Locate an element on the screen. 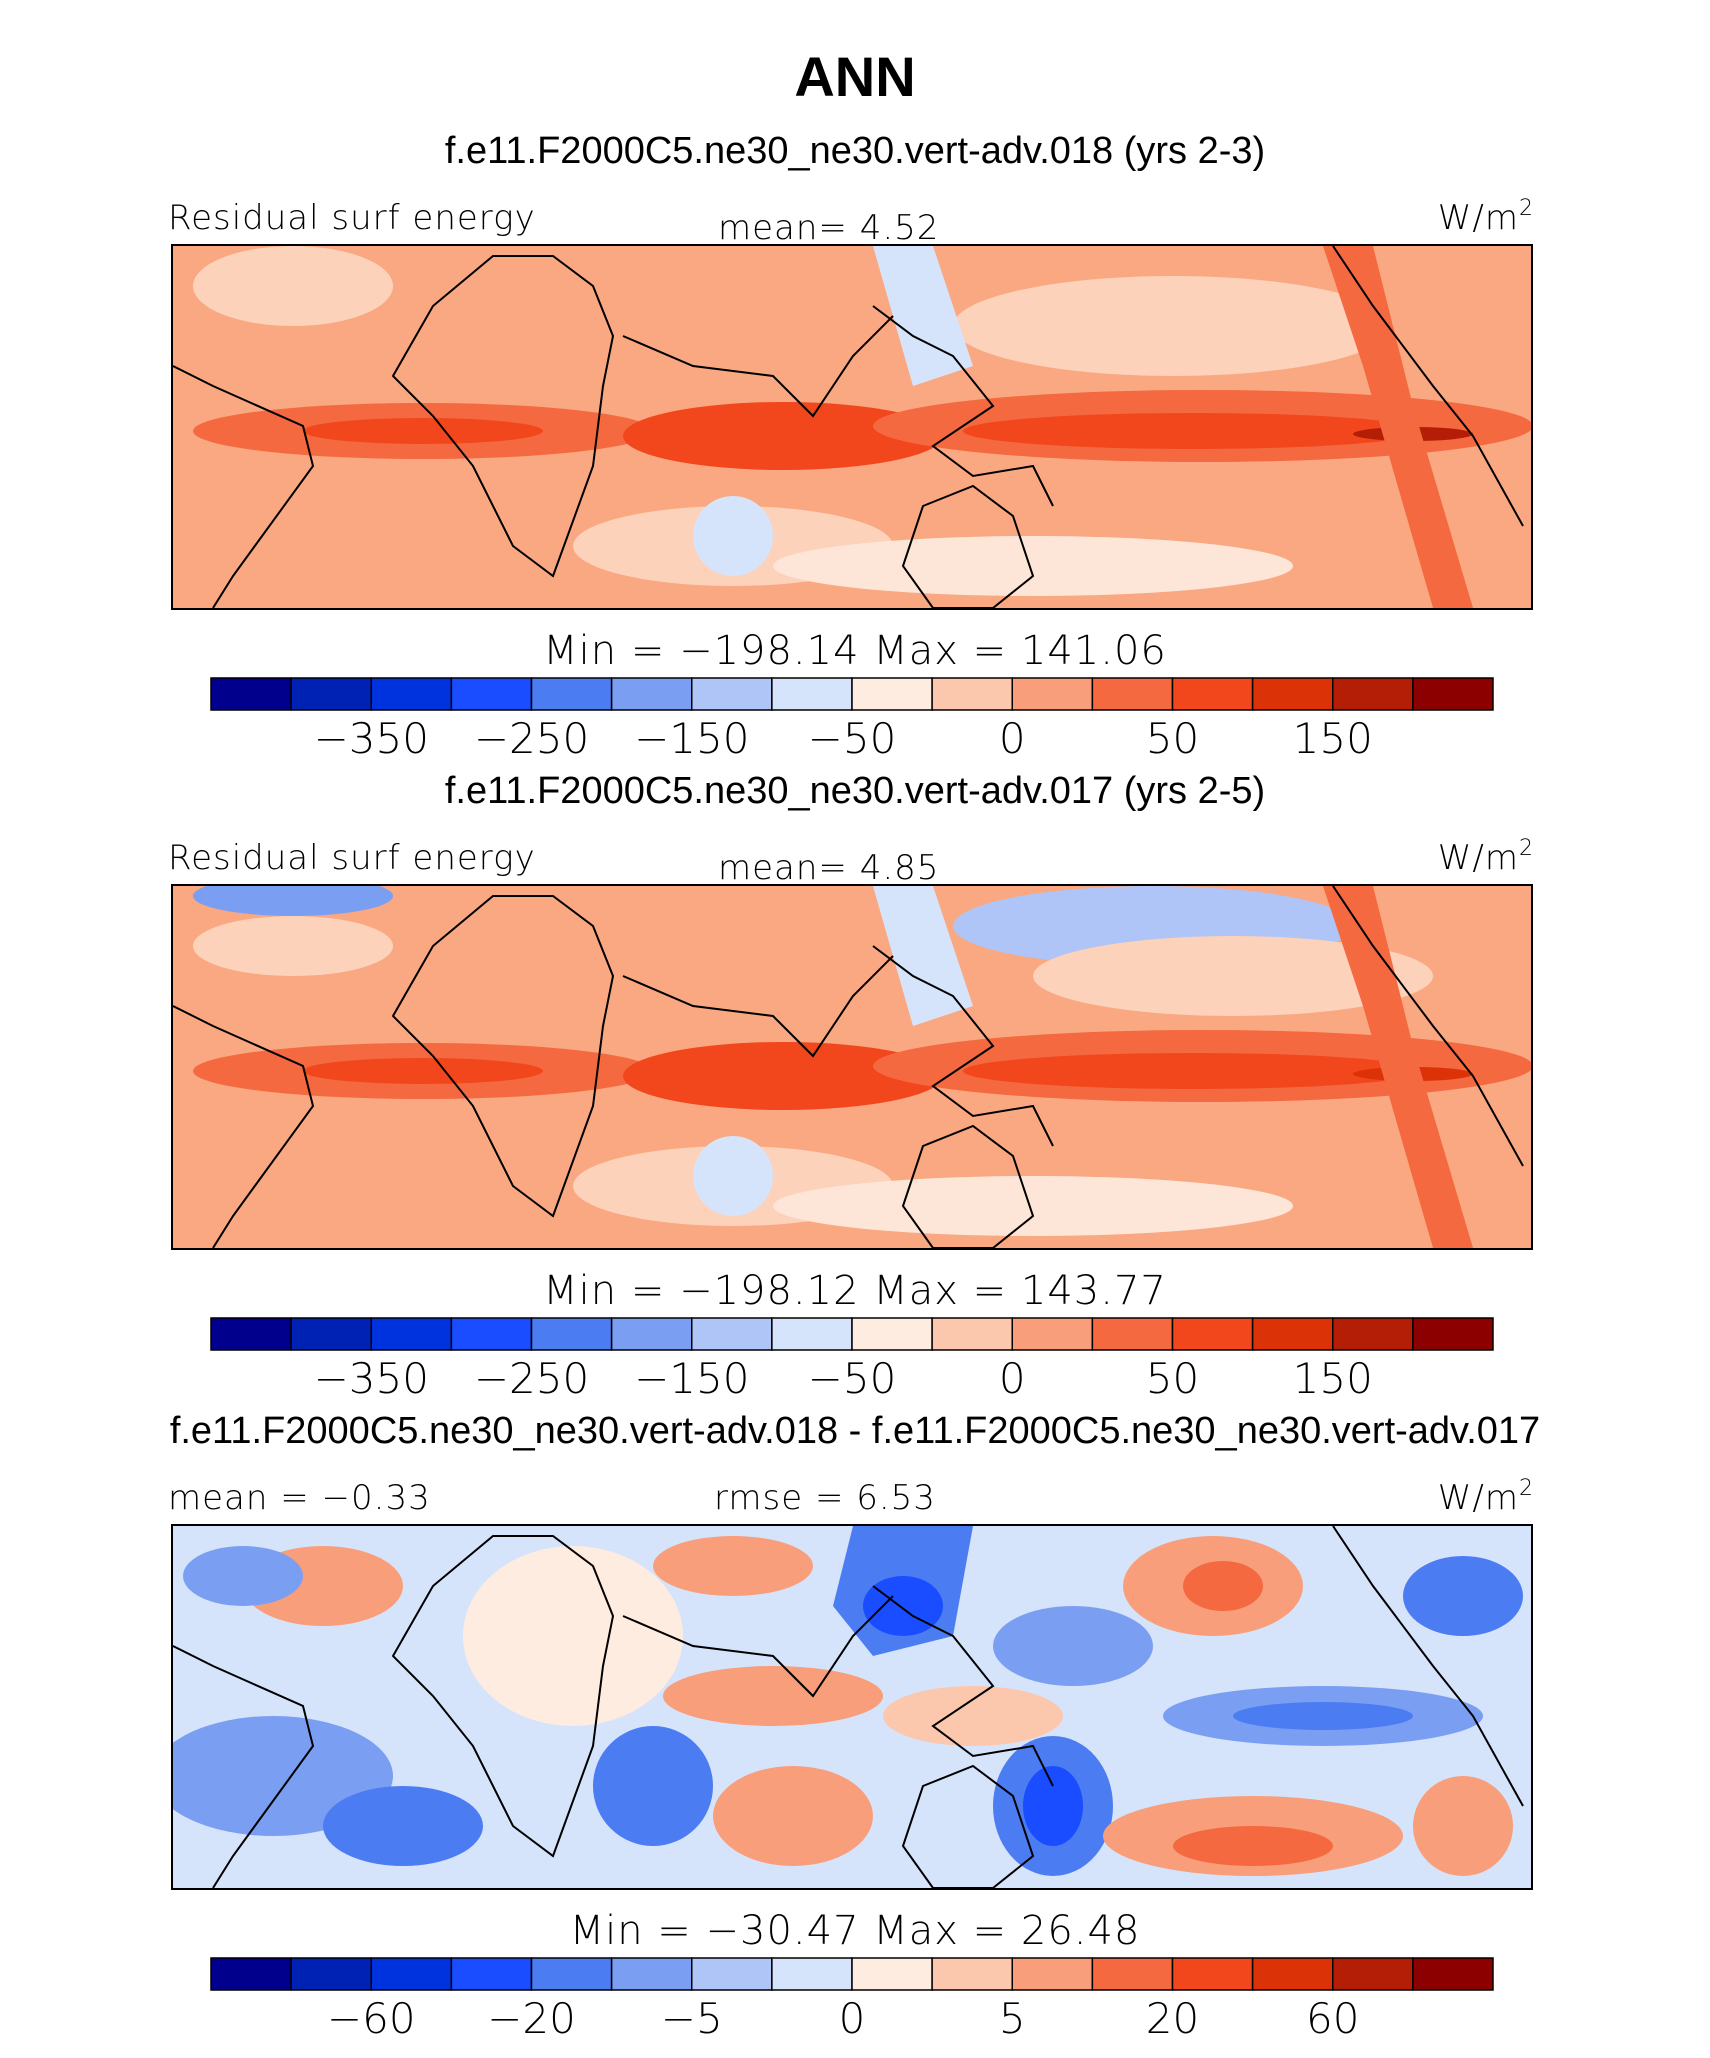 Image resolution: width=1710 pixels, height=2058 pixels. colorbar-tick-3-1: −60 is located at coordinates (371, 2018).